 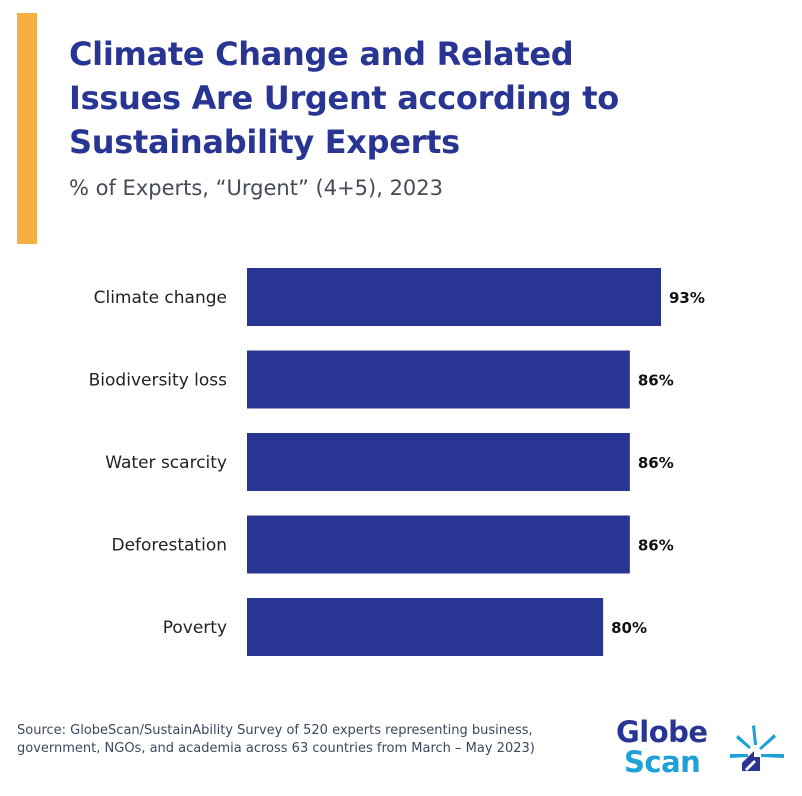 I want to click on title-line-2: Issues Are Urgent according to, so click(x=344, y=98).